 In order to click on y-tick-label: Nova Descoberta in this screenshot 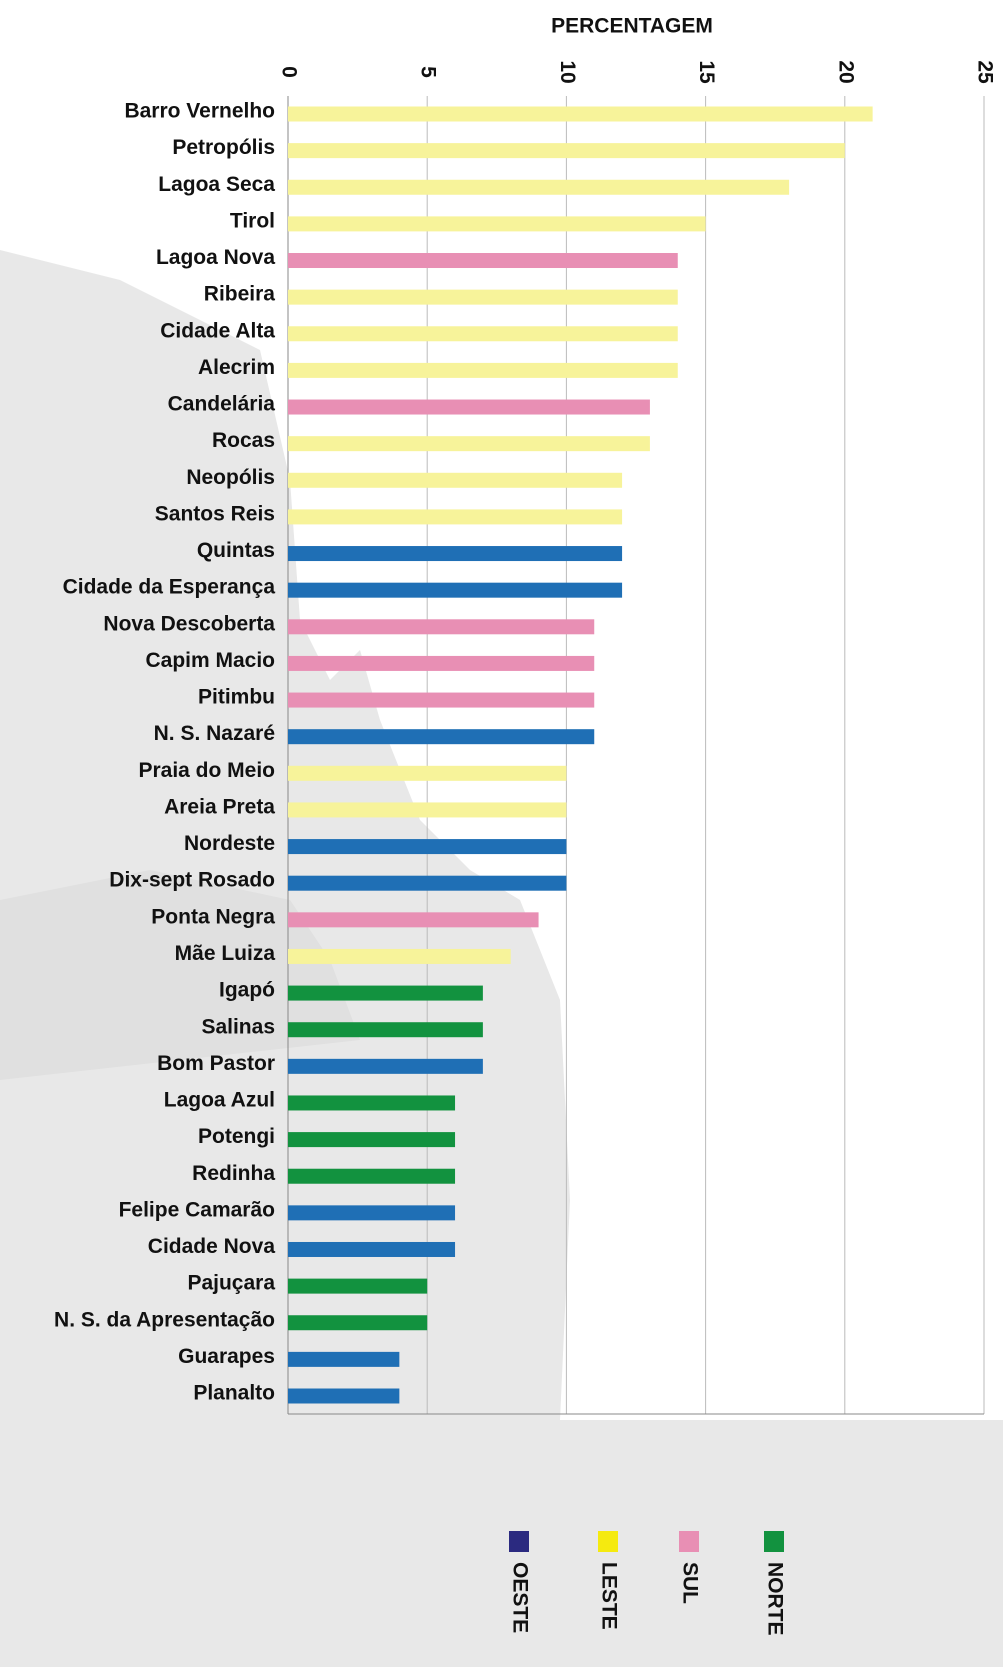, I will do `click(189, 623)`.